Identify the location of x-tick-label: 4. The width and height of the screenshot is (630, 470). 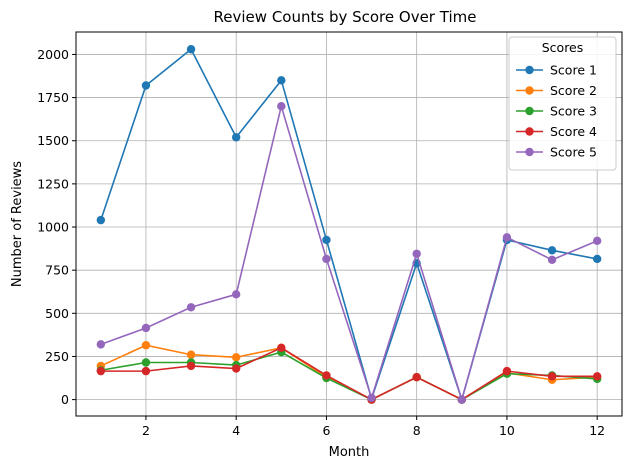
(236, 430).